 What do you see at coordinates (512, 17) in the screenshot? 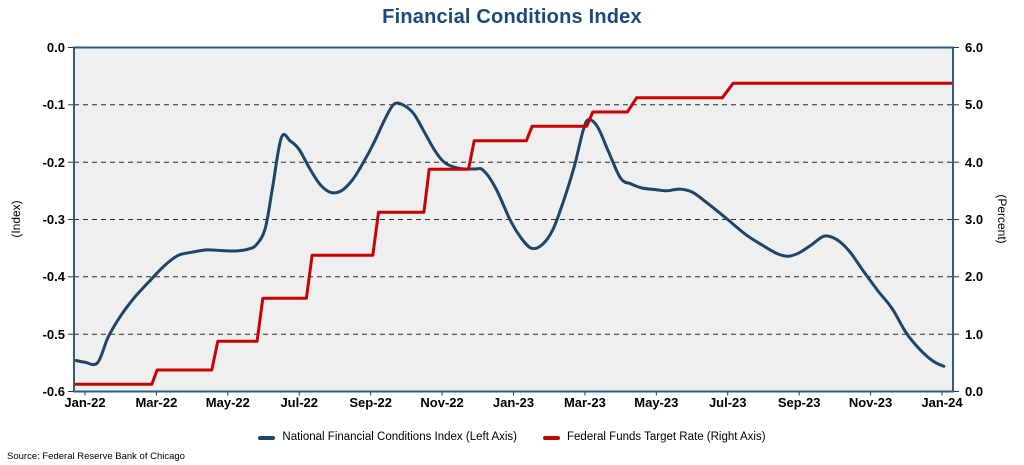
I see `chart-title: Financial Conditions Index` at bounding box center [512, 17].